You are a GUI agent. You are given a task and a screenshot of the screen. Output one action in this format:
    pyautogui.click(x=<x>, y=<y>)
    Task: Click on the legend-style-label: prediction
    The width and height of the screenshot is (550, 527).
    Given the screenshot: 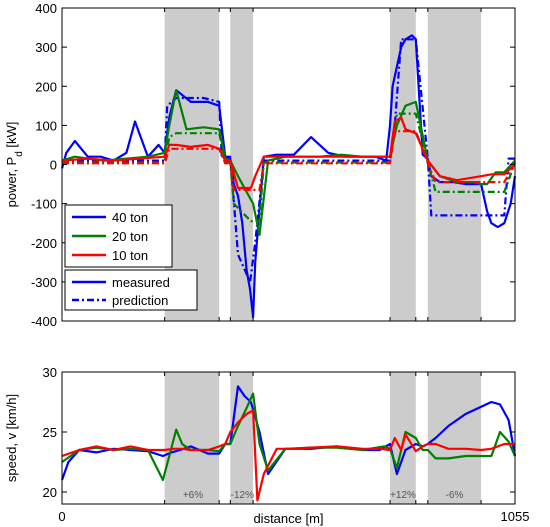 What is the action you would take?
    pyautogui.click(x=140, y=300)
    